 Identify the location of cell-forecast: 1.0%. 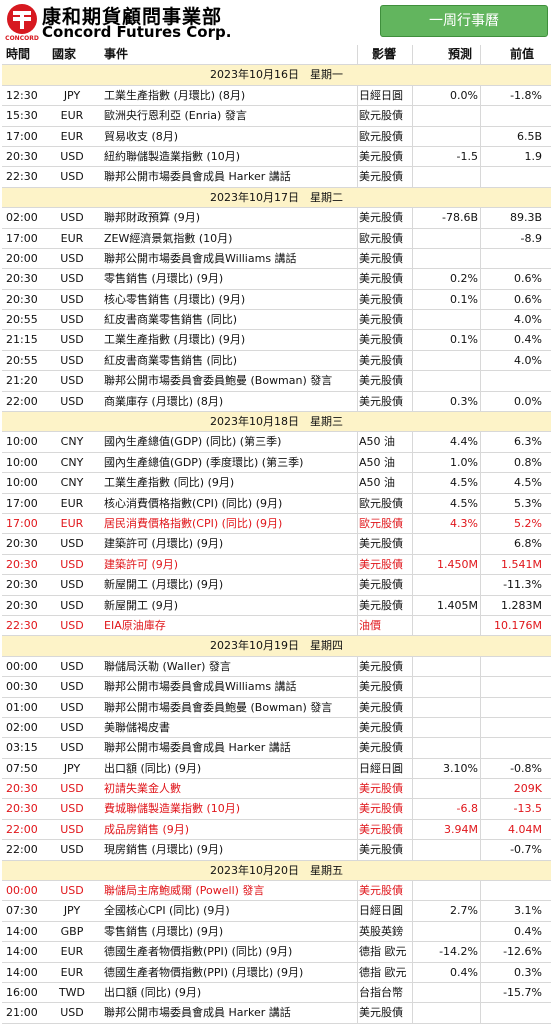
(464, 462).